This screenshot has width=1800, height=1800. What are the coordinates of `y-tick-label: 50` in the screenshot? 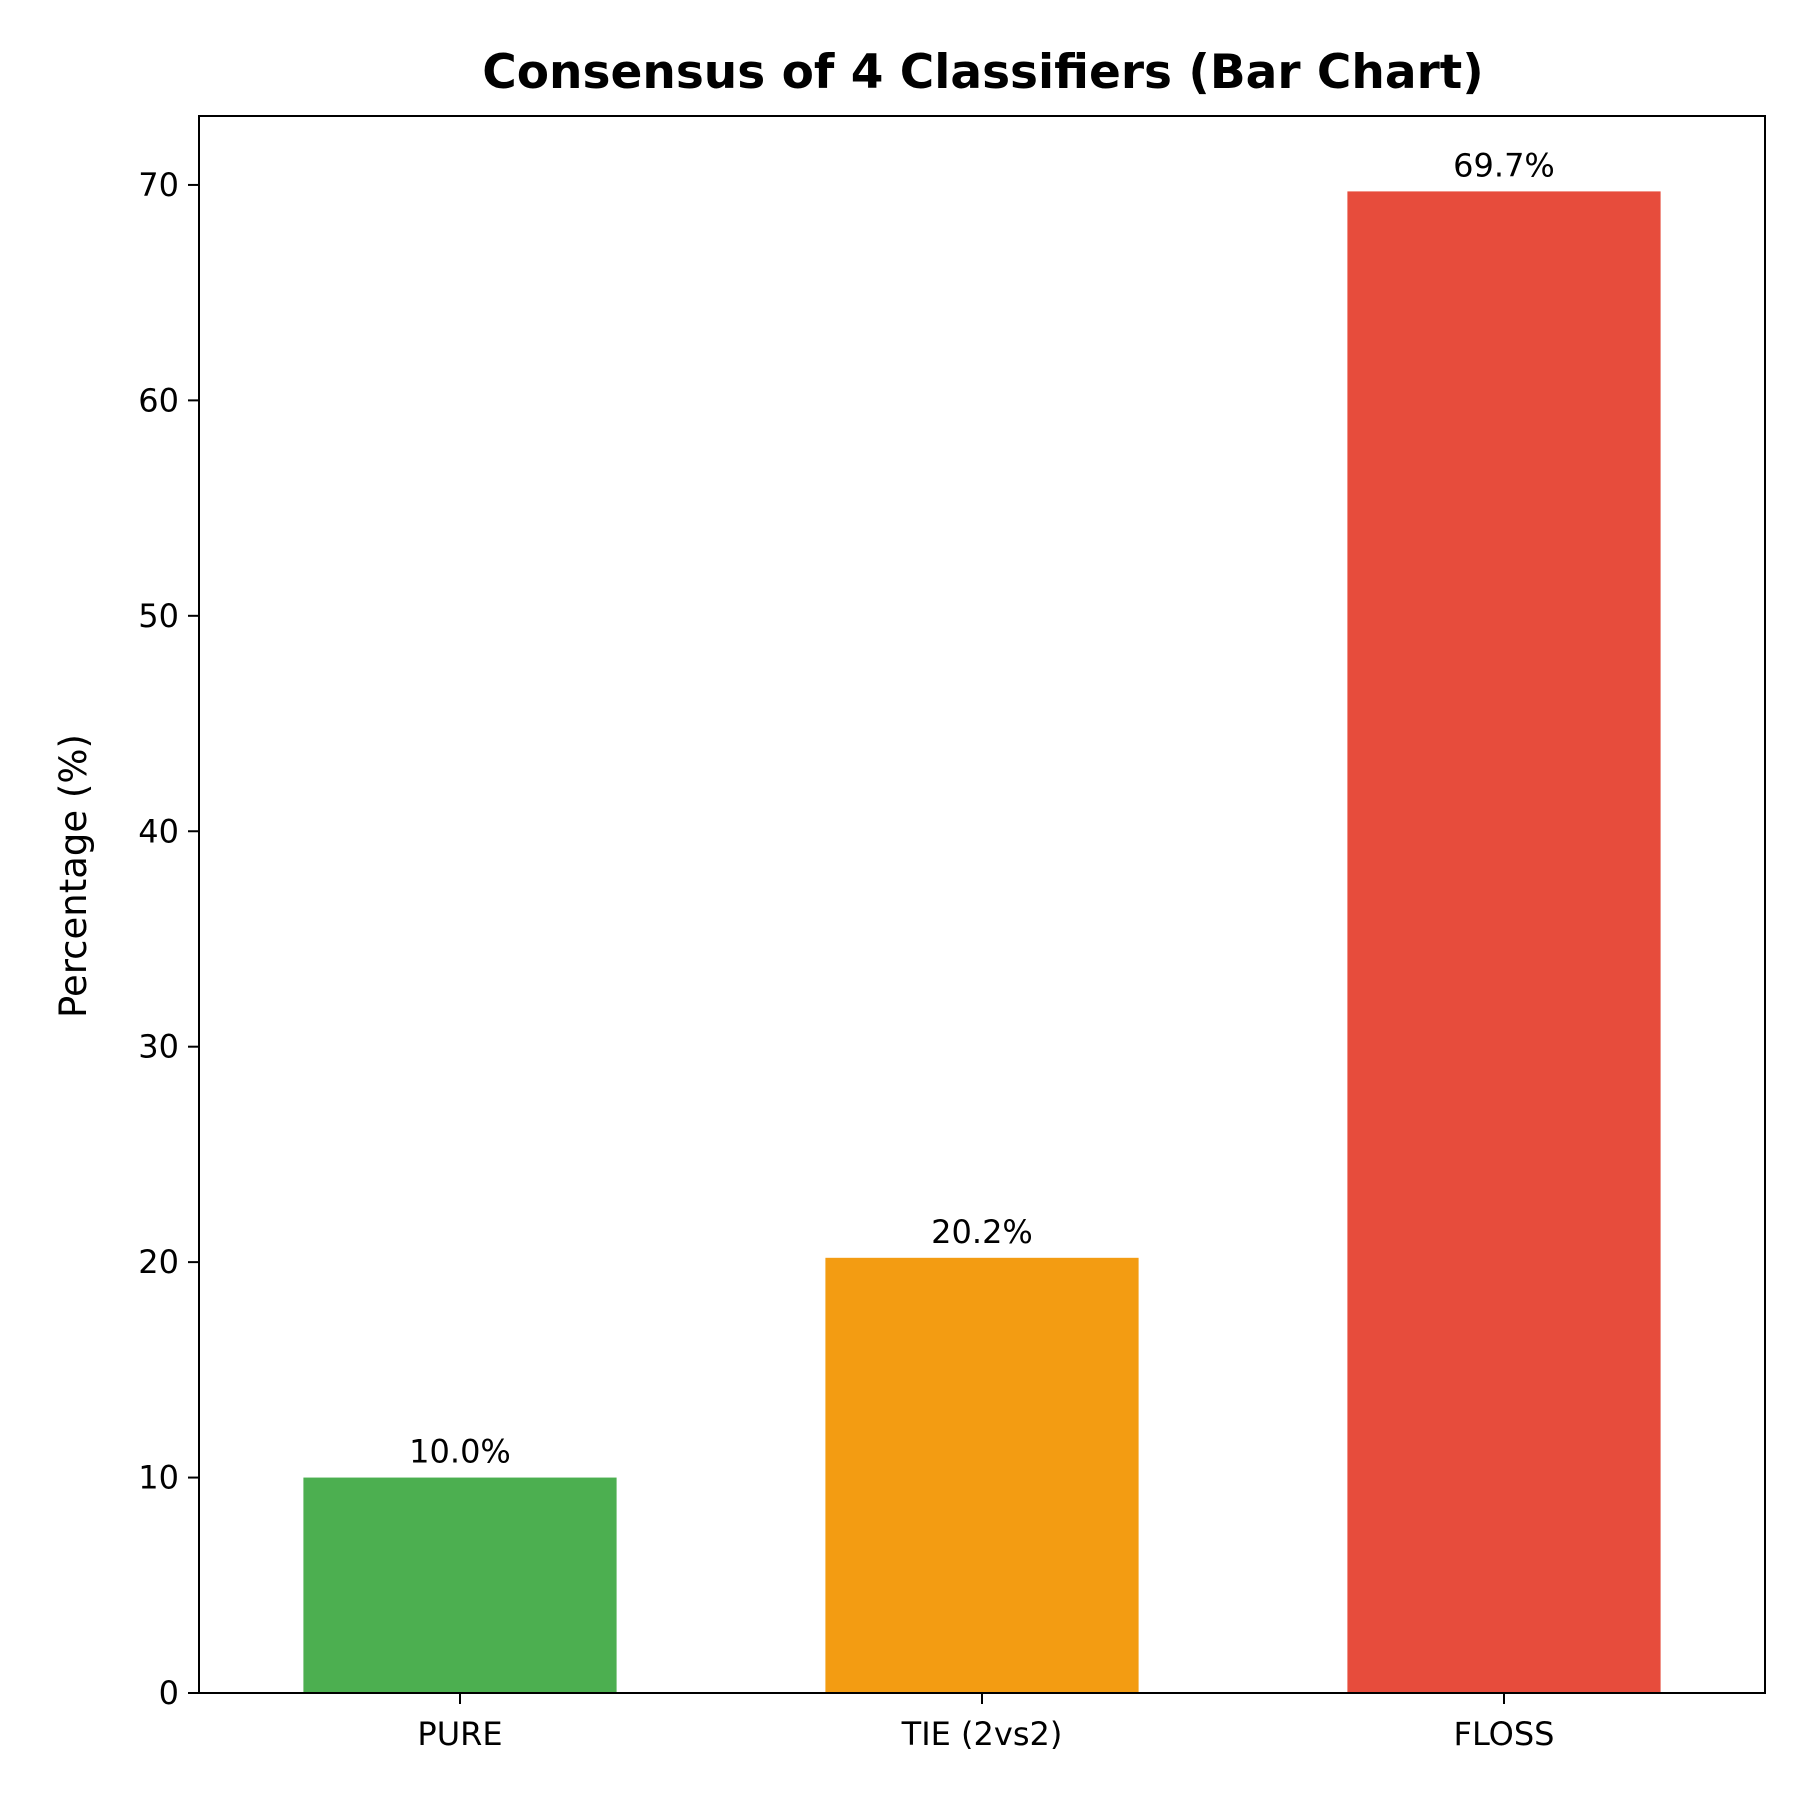 It's located at (158, 616).